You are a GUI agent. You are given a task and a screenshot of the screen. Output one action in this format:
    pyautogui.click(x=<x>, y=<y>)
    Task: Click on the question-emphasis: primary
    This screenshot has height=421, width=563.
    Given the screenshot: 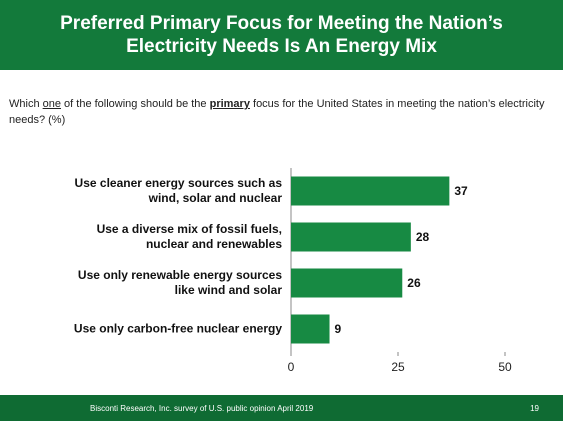 What is the action you would take?
    pyautogui.click(x=229, y=104)
    